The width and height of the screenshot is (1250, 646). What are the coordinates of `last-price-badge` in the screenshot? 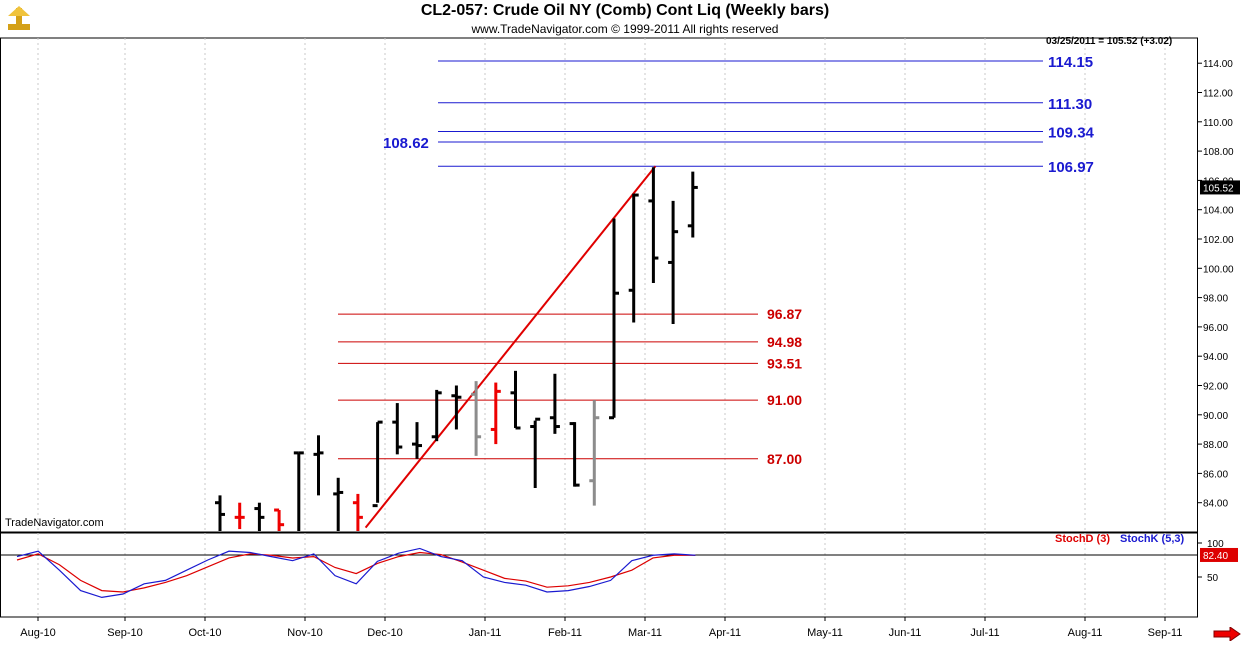 It's located at (1220, 187).